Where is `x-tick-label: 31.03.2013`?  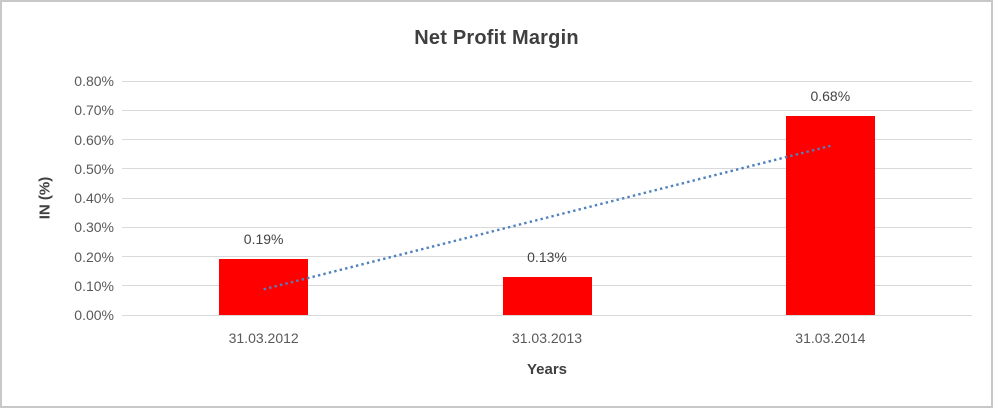 x-tick-label: 31.03.2013 is located at coordinates (547, 338).